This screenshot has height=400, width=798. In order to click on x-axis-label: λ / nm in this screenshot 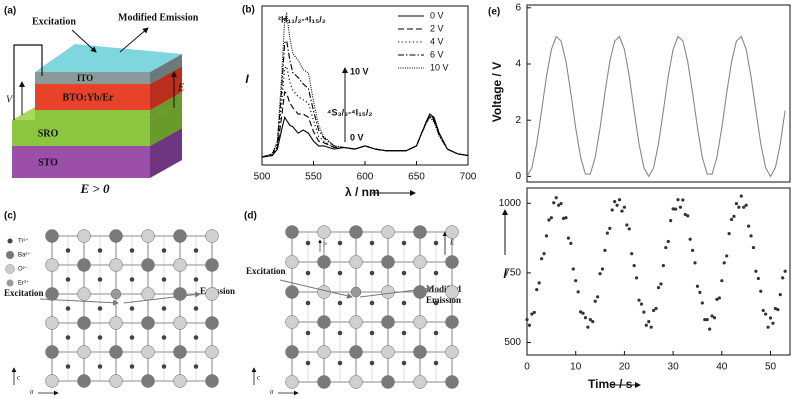, I will do `click(362, 192)`.